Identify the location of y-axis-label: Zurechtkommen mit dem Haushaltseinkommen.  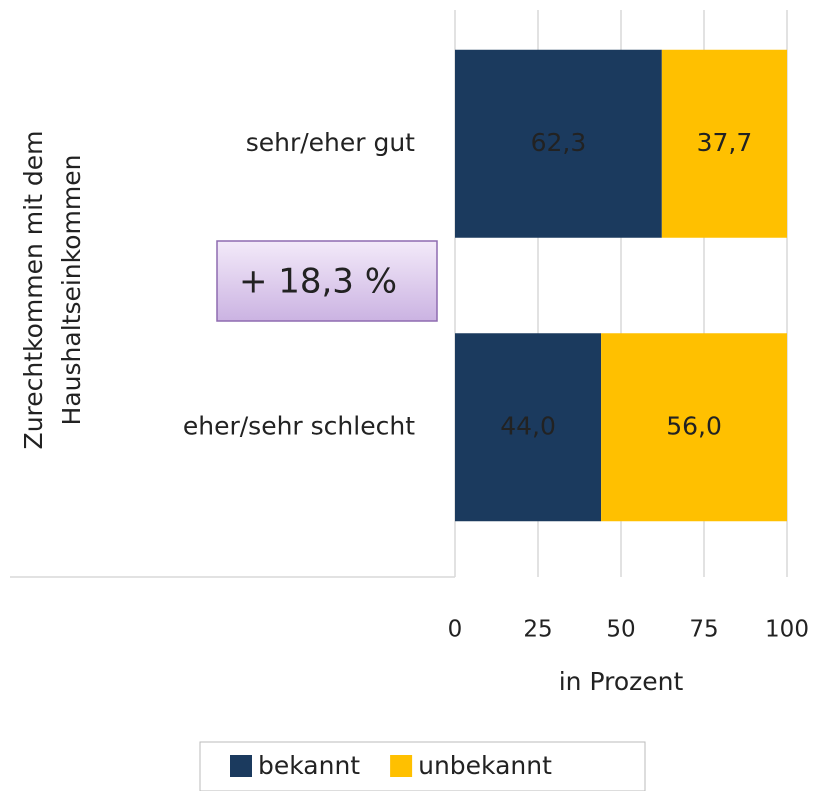
(52, 290).